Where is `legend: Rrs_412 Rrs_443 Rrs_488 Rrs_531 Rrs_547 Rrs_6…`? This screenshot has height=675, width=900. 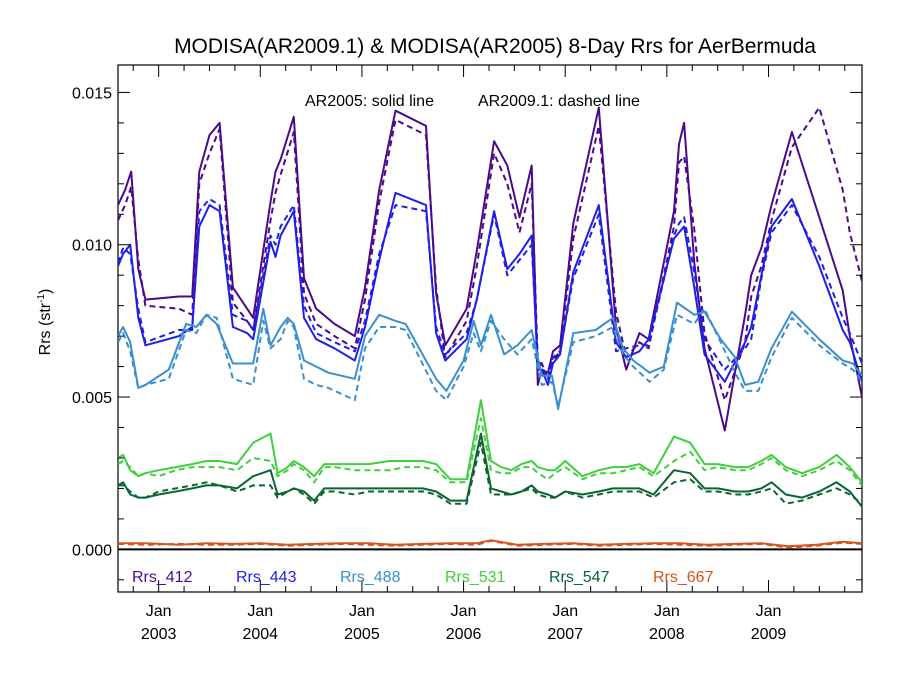
legend: Rrs_412 Rrs_443 Rrs_488 Rrs_531 Rrs_547 Rrs_6… is located at coordinates (423, 577).